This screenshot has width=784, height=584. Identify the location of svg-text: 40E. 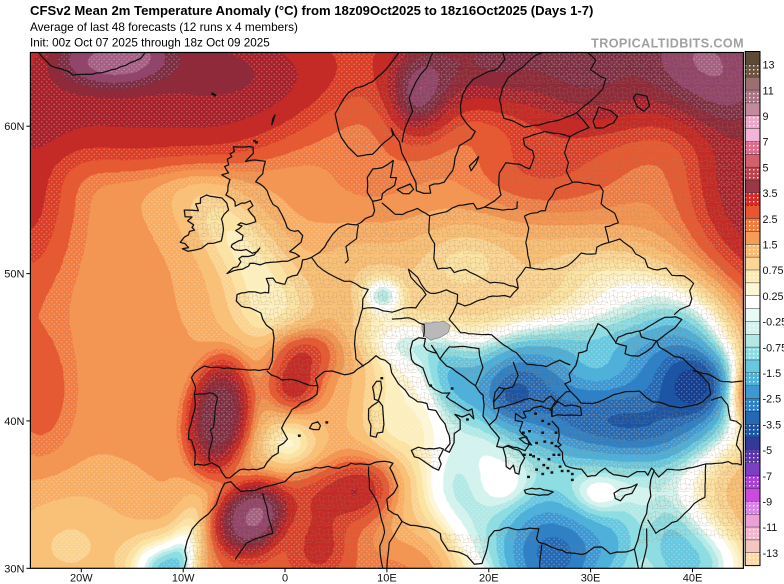
(693, 578).